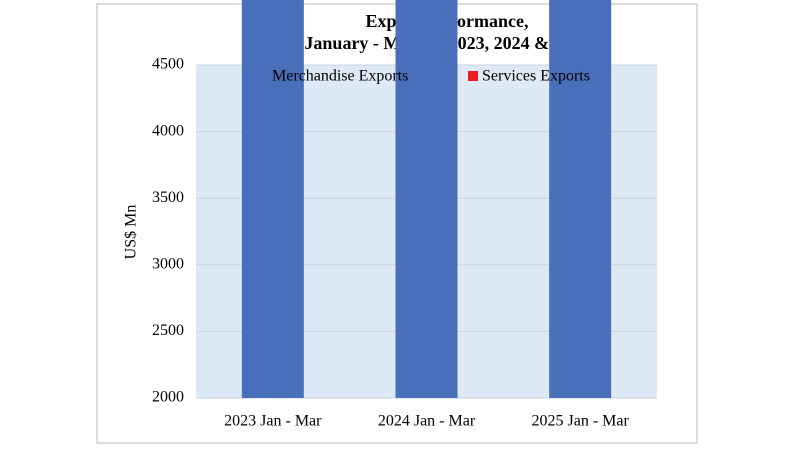 Image resolution: width=800 pixels, height=455 pixels. I want to click on y-axis-label: US$ Mn, so click(131, 232).